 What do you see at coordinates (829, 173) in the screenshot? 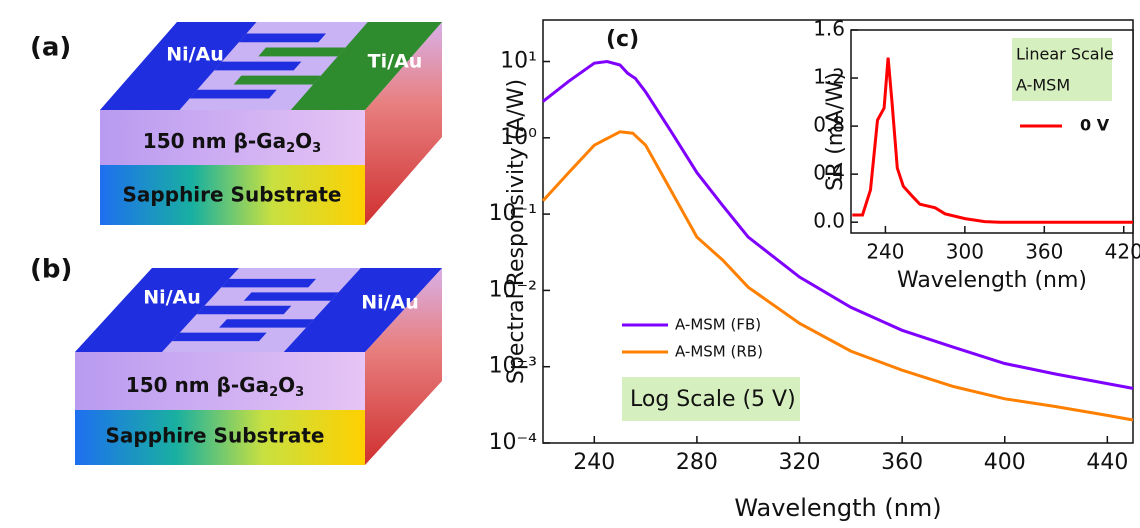
I see `y-tick-label: 0.4` at bounding box center [829, 173].